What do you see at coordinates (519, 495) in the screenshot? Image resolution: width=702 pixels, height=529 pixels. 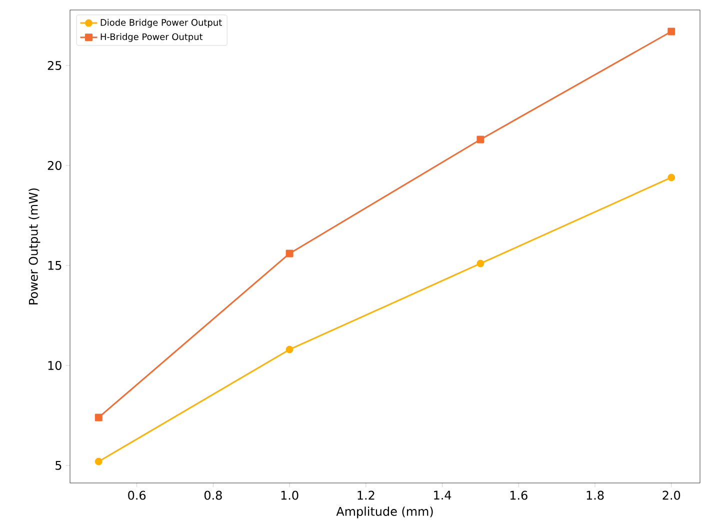 I see `x-tick-label: 1.6` at bounding box center [519, 495].